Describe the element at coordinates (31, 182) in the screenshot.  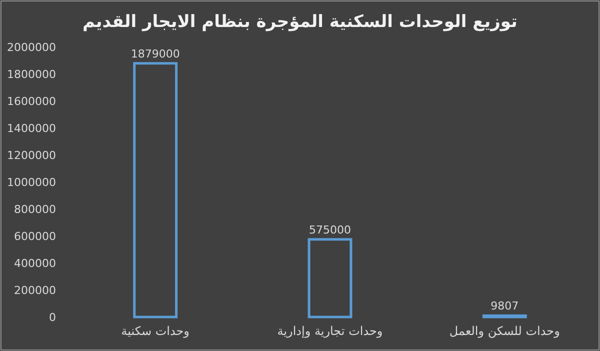
I see `y-tick-label: 1000000` at that location.